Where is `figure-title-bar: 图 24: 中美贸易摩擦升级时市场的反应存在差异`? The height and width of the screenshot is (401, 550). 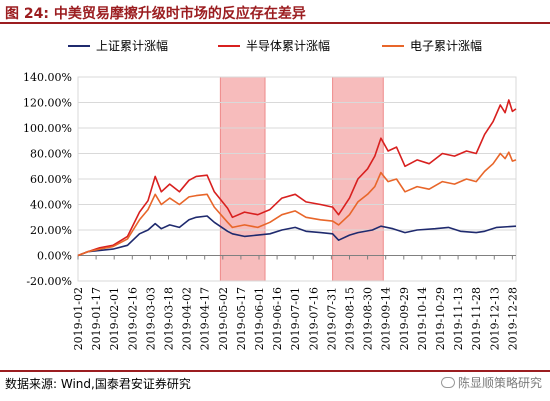
figure-title-bar: 图 24: 中美贸易摩擦升级时市场的反应存在差异 is located at coordinates (275, 12).